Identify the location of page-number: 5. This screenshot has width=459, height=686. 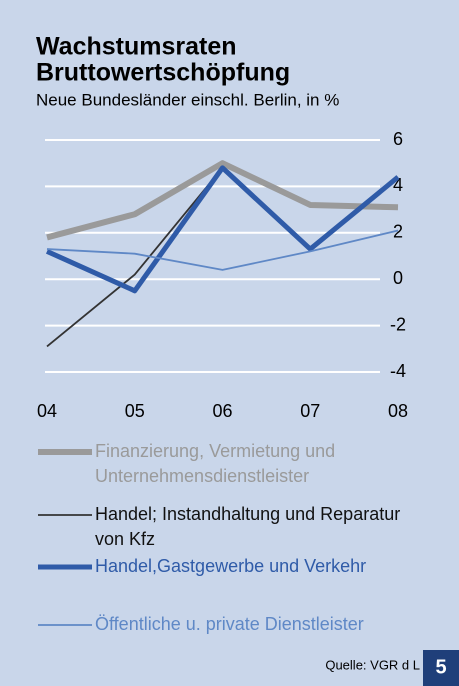
(440, 667).